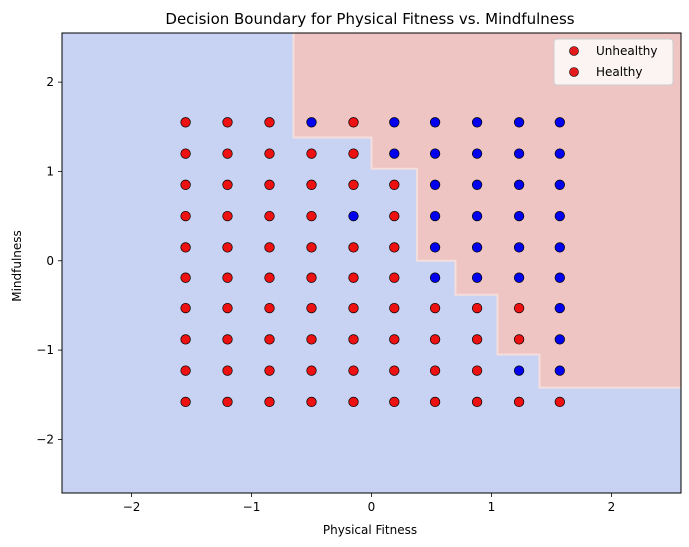 The width and height of the screenshot is (689, 547). I want to click on legend-marker-healthy, so click(574, 72).